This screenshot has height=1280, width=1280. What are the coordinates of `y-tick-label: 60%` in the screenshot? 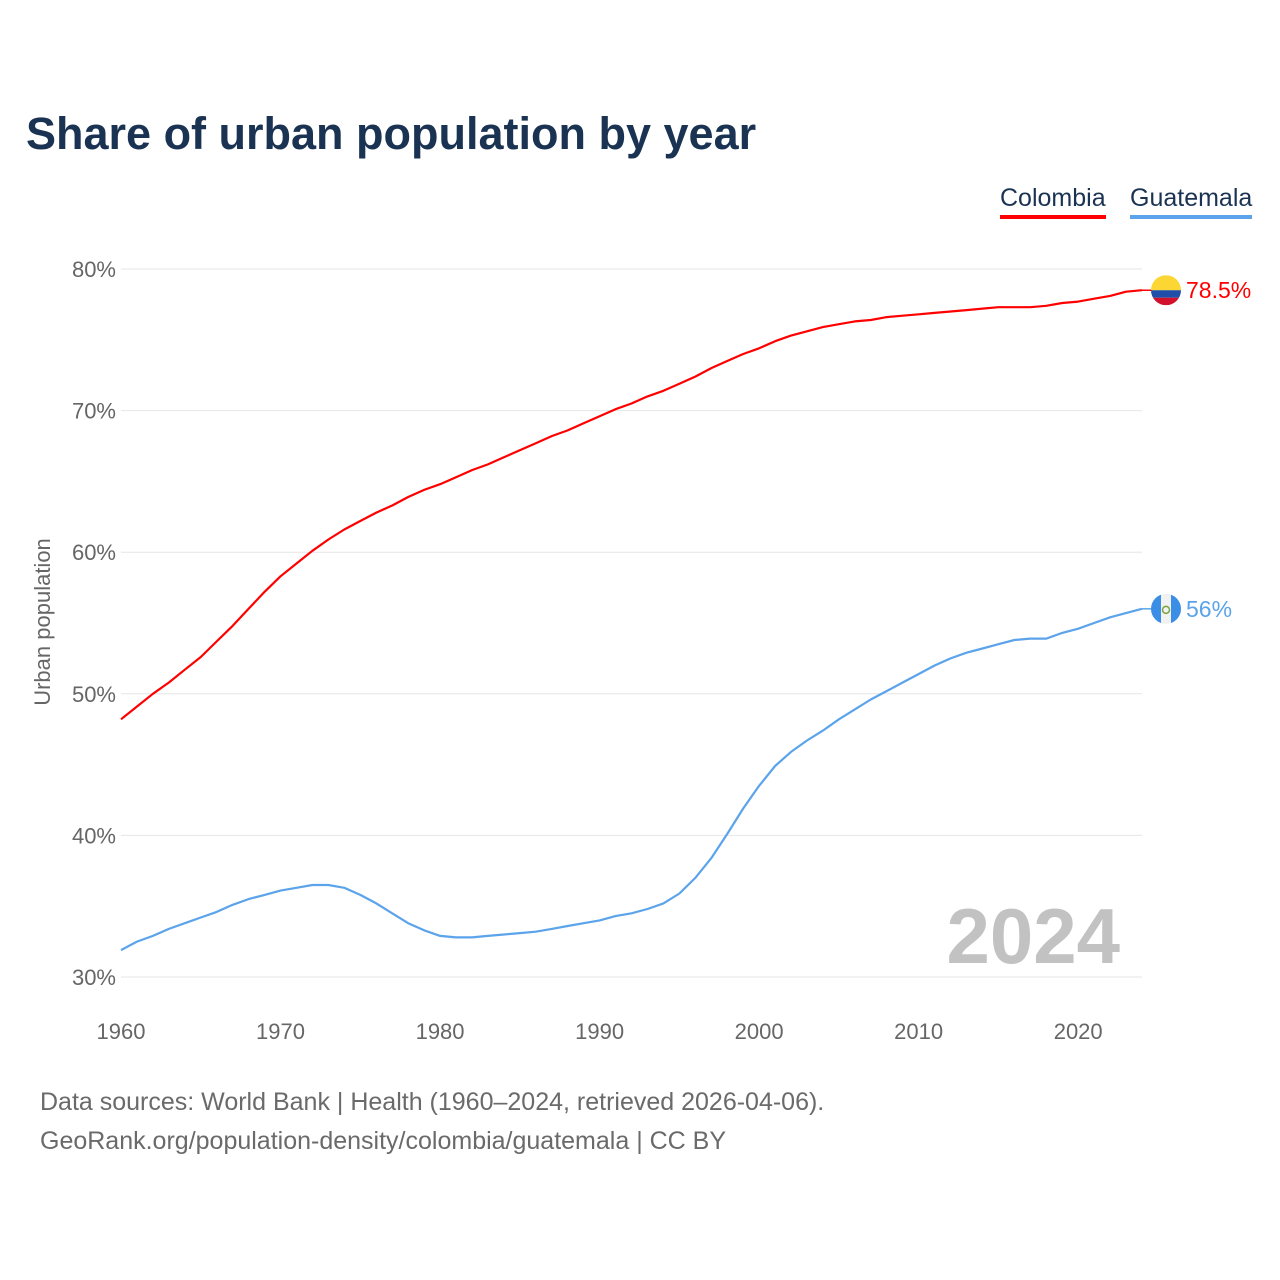 It's located at (94, 552).